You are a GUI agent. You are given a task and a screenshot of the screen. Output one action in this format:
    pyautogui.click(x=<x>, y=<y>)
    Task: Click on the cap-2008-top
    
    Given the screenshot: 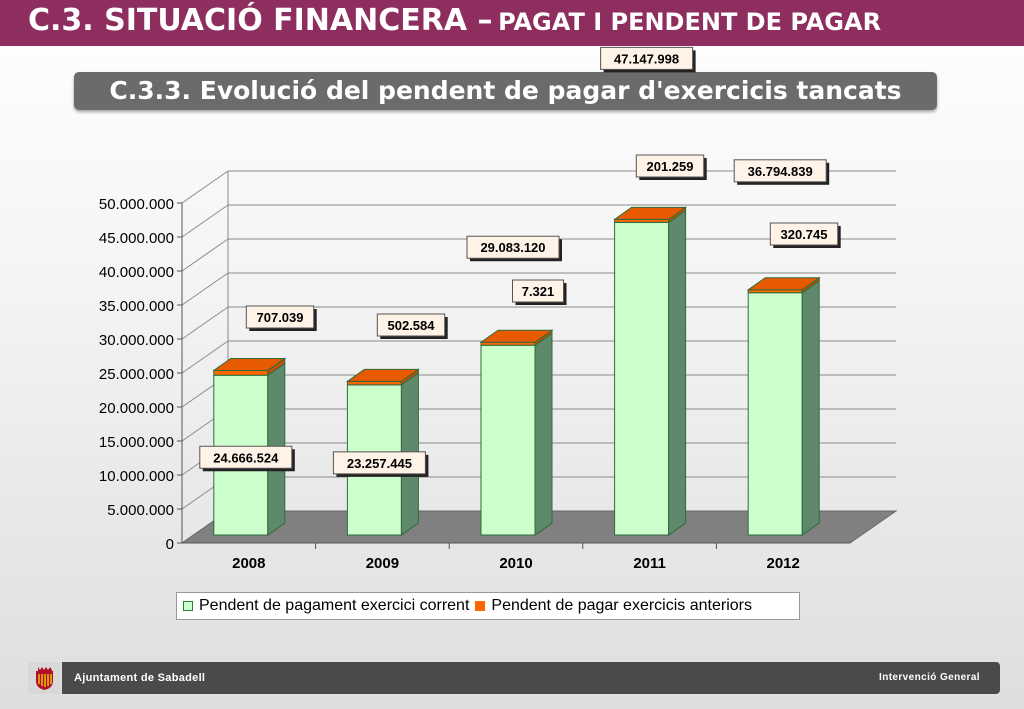 What is the action you would take?
    pyautogui.click(x=249, y=364)
    